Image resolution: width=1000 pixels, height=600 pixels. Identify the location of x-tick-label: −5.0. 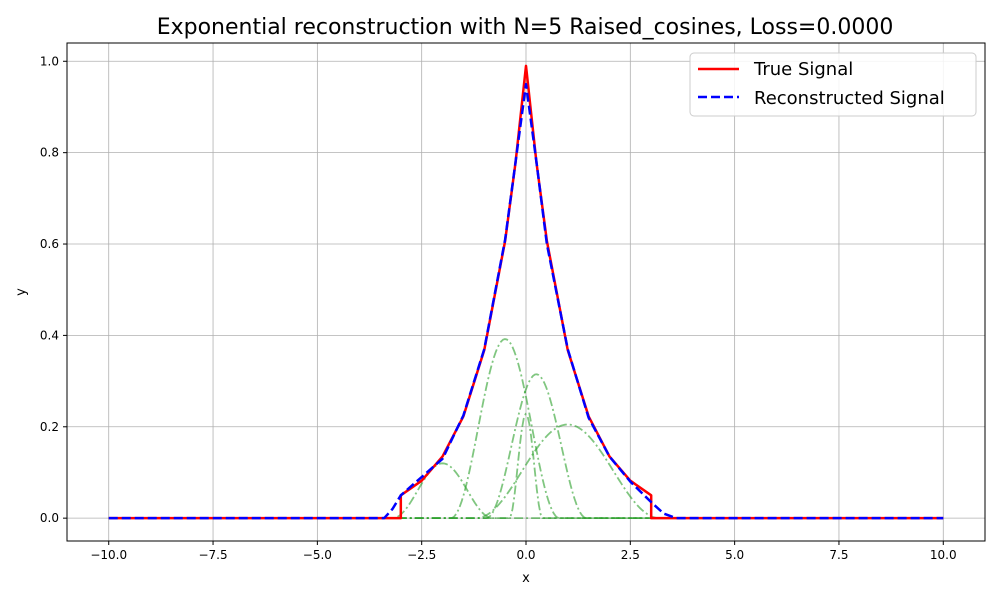
(317, 555).